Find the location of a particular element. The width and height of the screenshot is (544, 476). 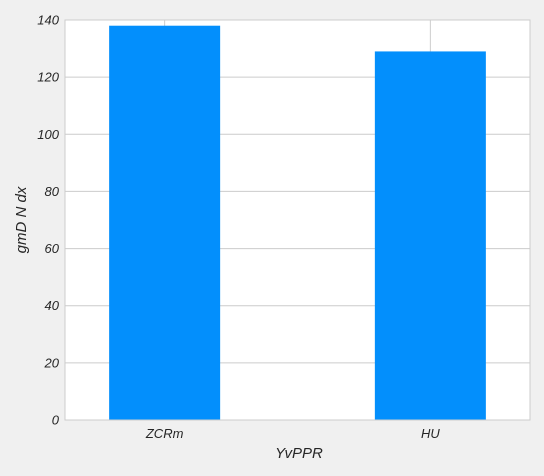

y-tick-label: 60 is located at coordinates (52, 248).